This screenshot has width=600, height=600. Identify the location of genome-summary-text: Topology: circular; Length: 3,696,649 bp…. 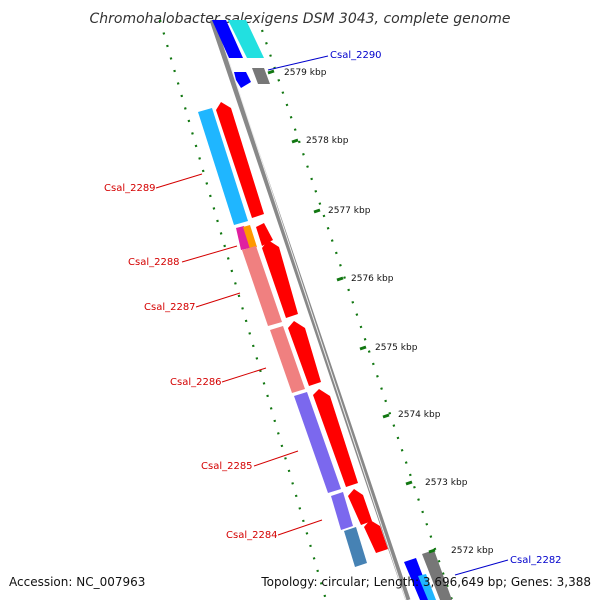
(425, 582).